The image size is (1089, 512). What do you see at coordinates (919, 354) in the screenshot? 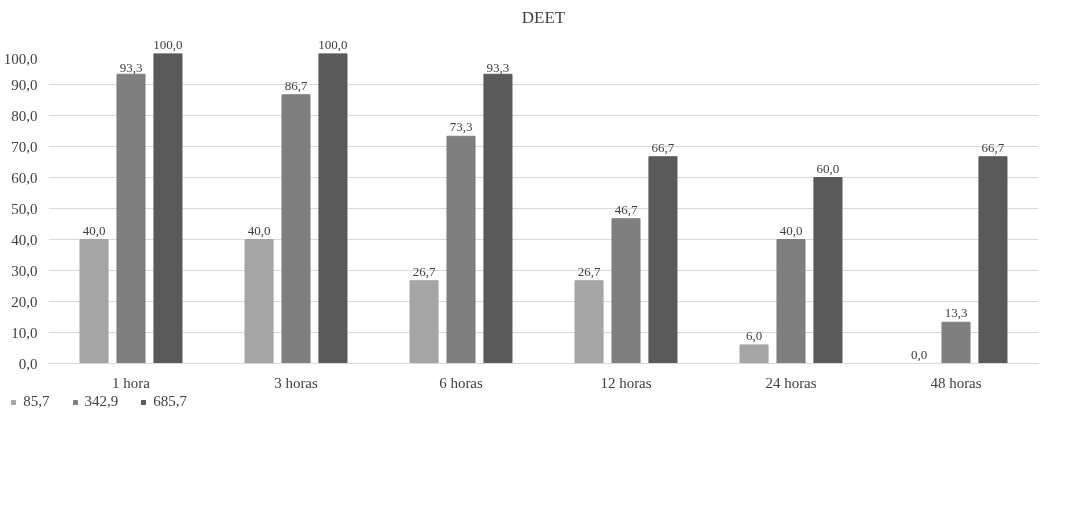
I see `data-label: 0,0` at bounding box center [919, 354].